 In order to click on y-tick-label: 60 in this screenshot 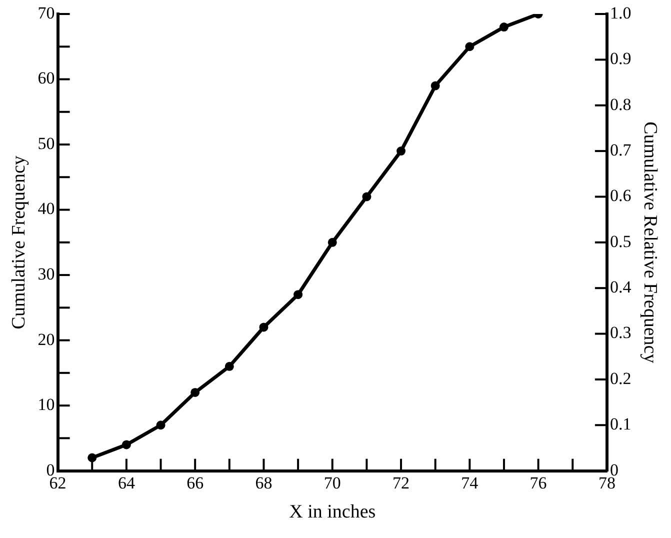, I will do `click(46, 78)`.